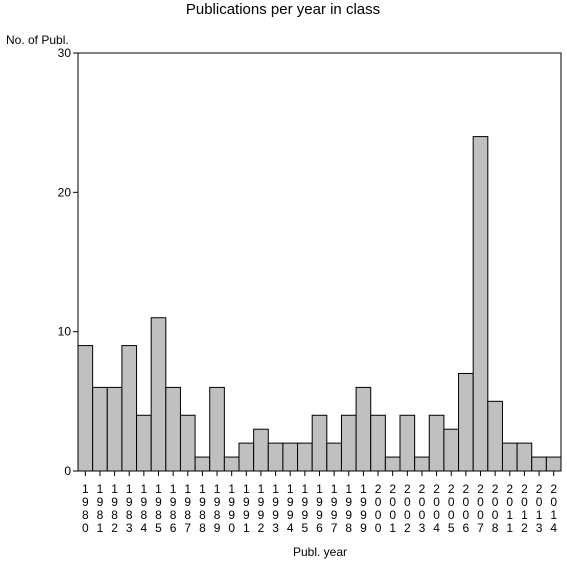 The image size is (567, 567). Describe the element at coordinates (231, 464) in the screenshot. I see `bar-1990` at that location.